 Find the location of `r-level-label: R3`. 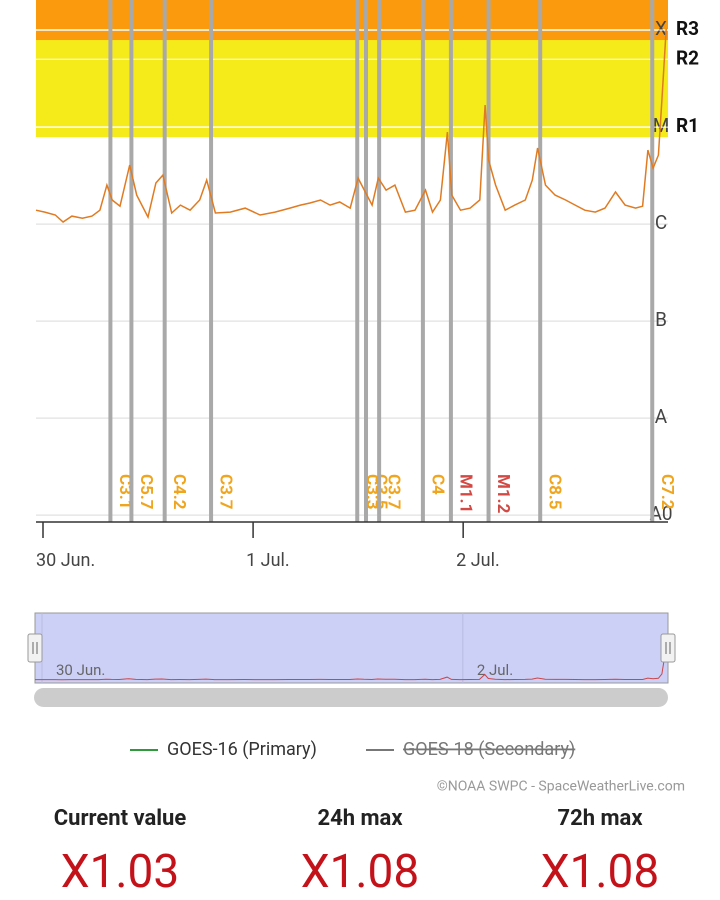

r-level-label: R3 is located at coordinates (687, 28).